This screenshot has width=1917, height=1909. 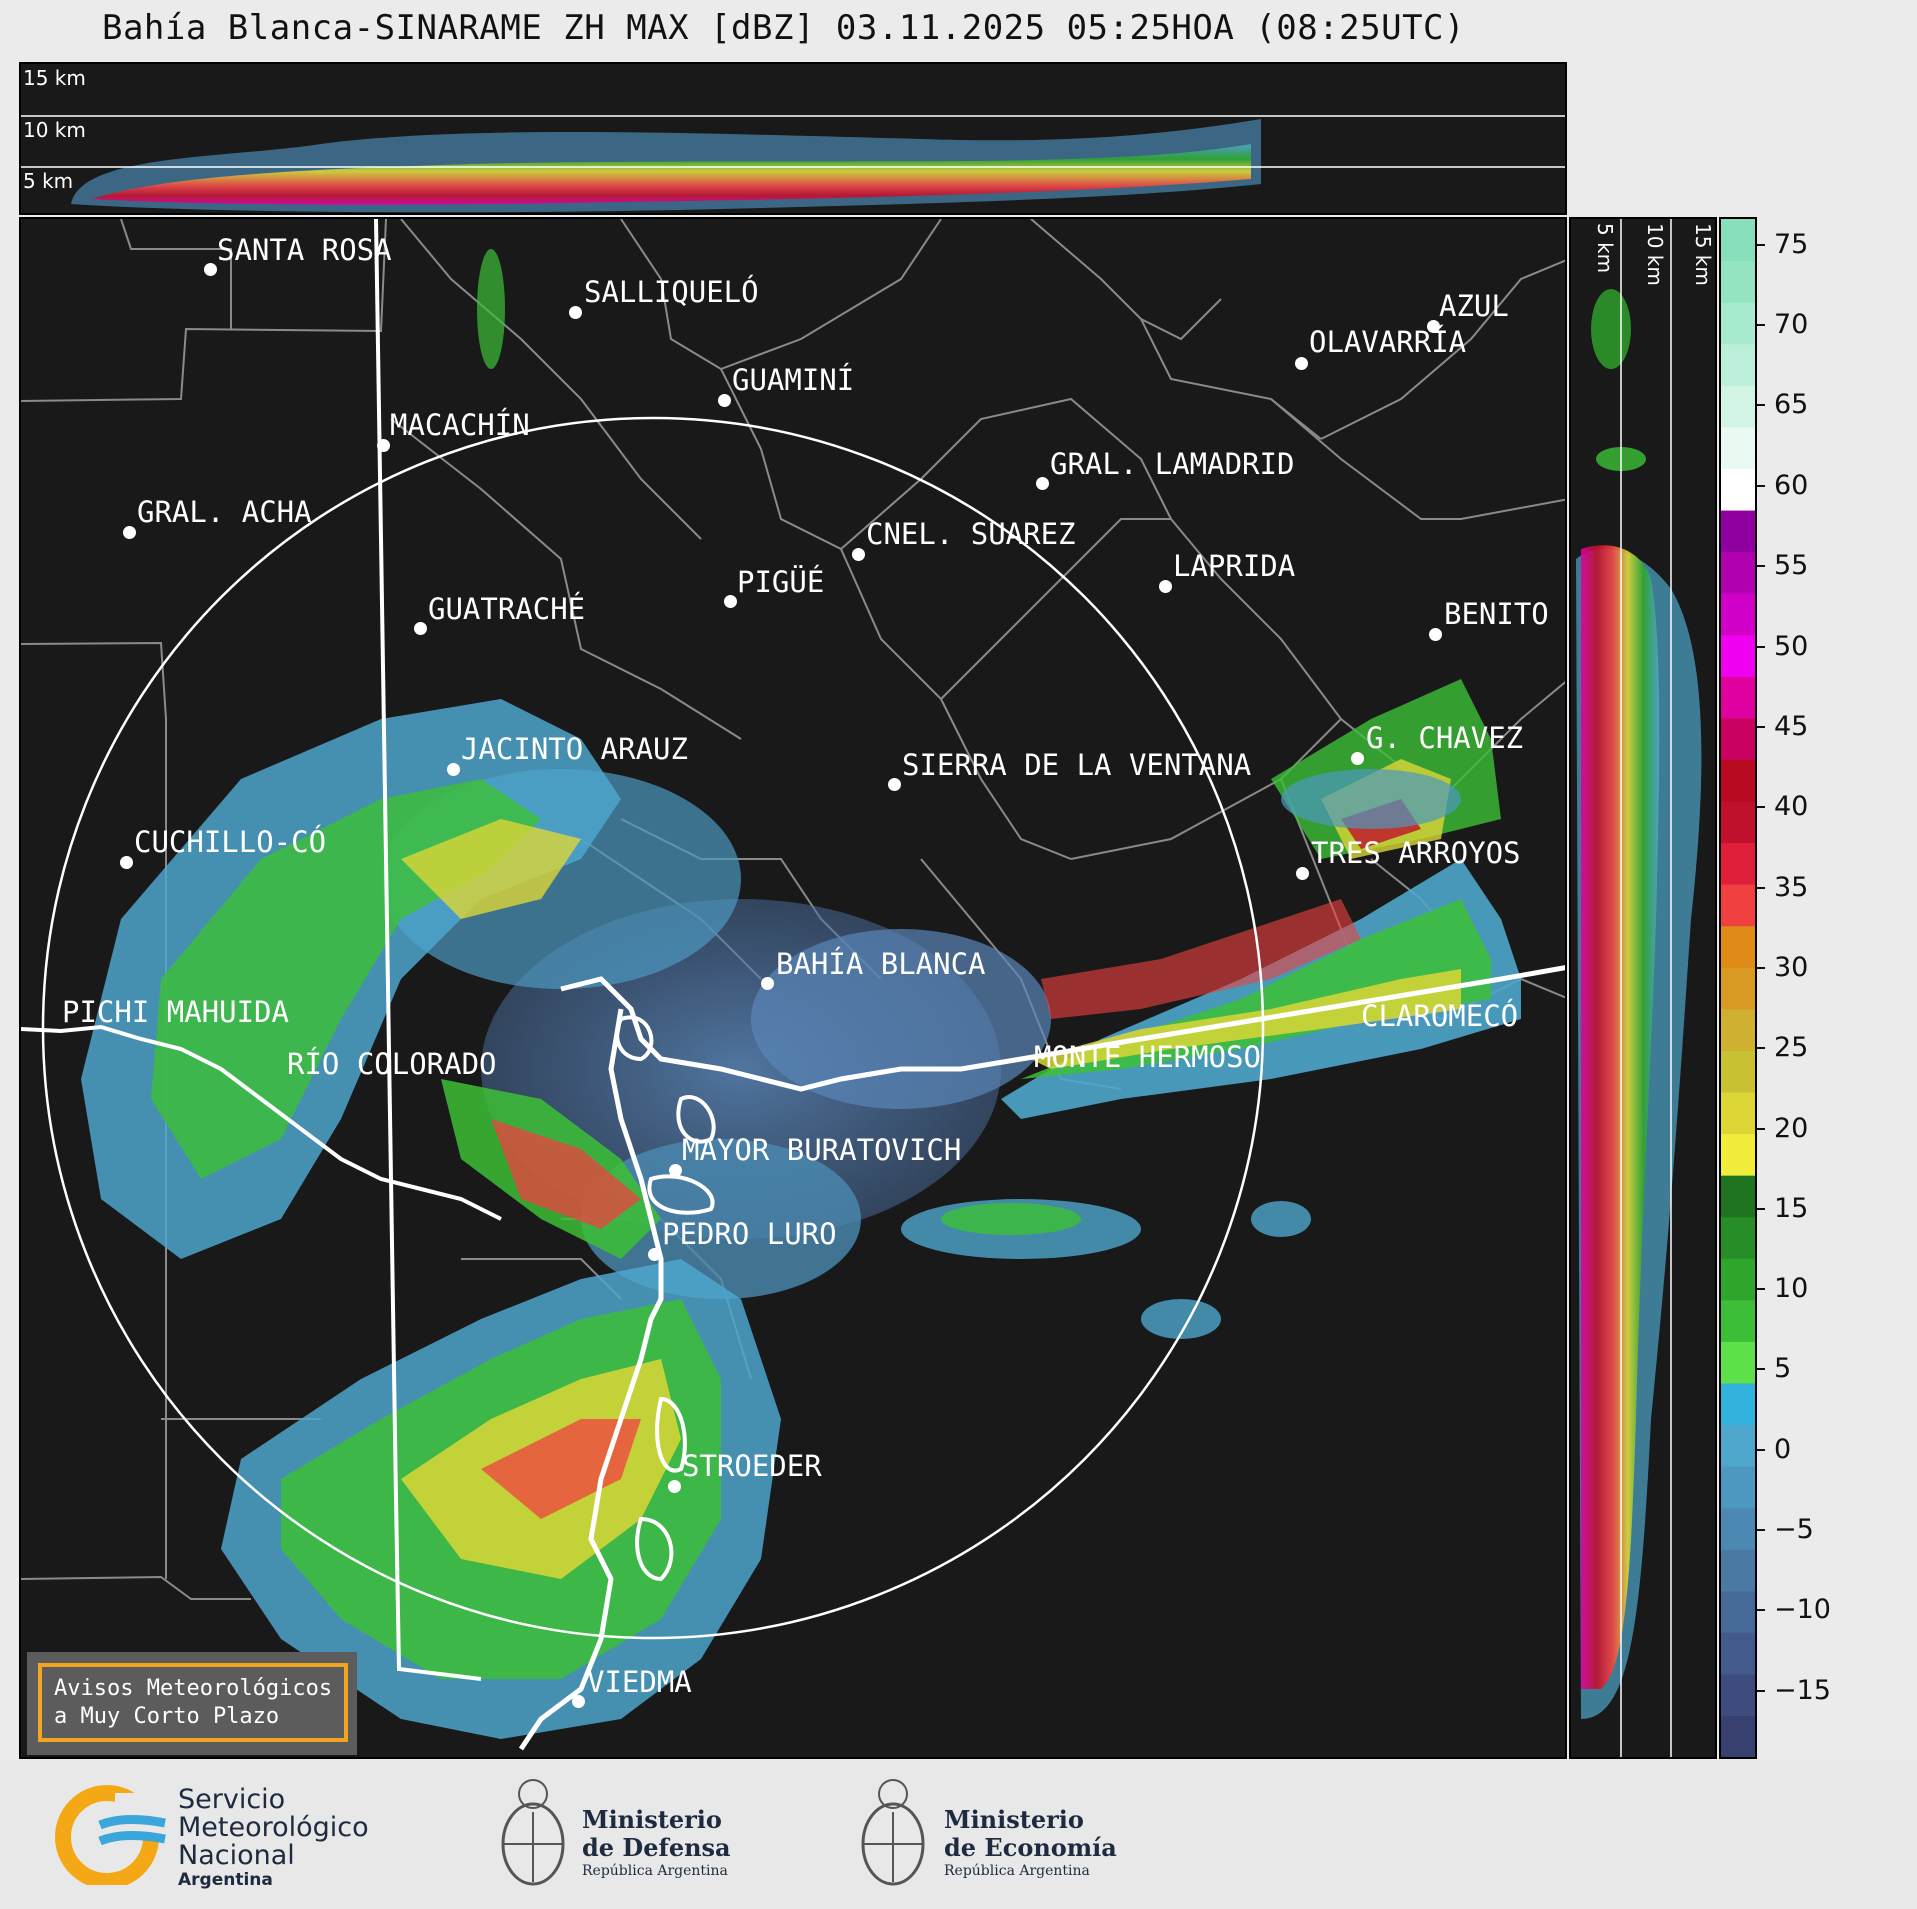 I want to click on city-dot-stroeder, so click(x=674, y=1486).